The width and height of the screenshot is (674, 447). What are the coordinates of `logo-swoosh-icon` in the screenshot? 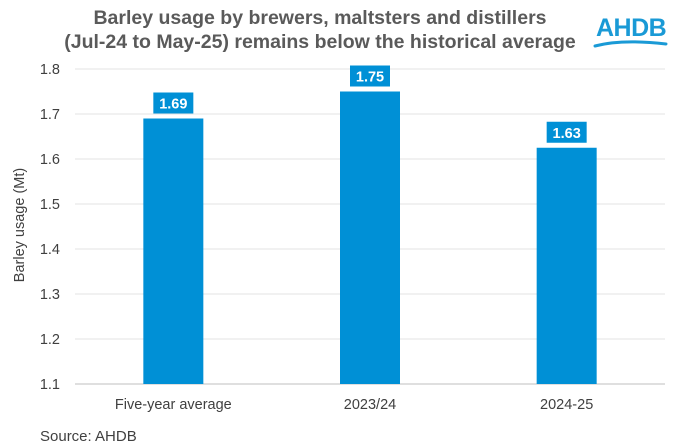 It's located at (630, 44).